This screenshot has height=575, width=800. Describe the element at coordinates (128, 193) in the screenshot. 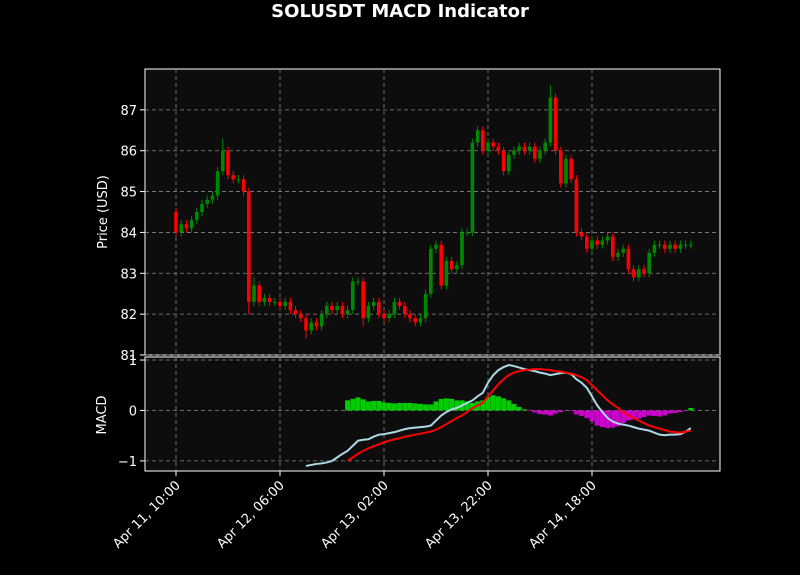

I see `y-tick-label: 85` at that location.